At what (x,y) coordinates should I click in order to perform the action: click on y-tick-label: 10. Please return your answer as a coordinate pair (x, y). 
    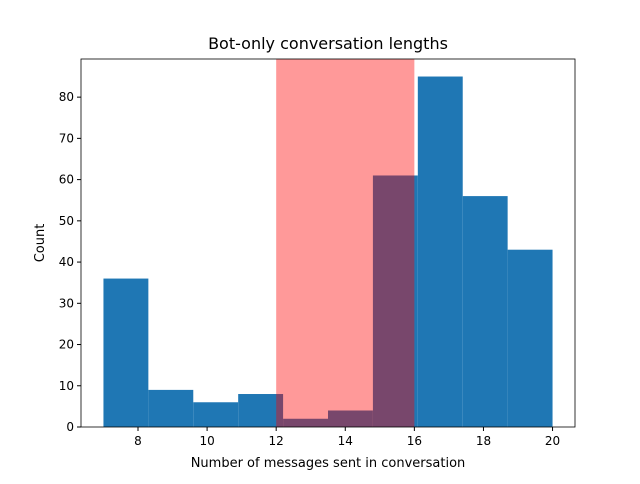
    Looking at the image, I should click on (66, 386).